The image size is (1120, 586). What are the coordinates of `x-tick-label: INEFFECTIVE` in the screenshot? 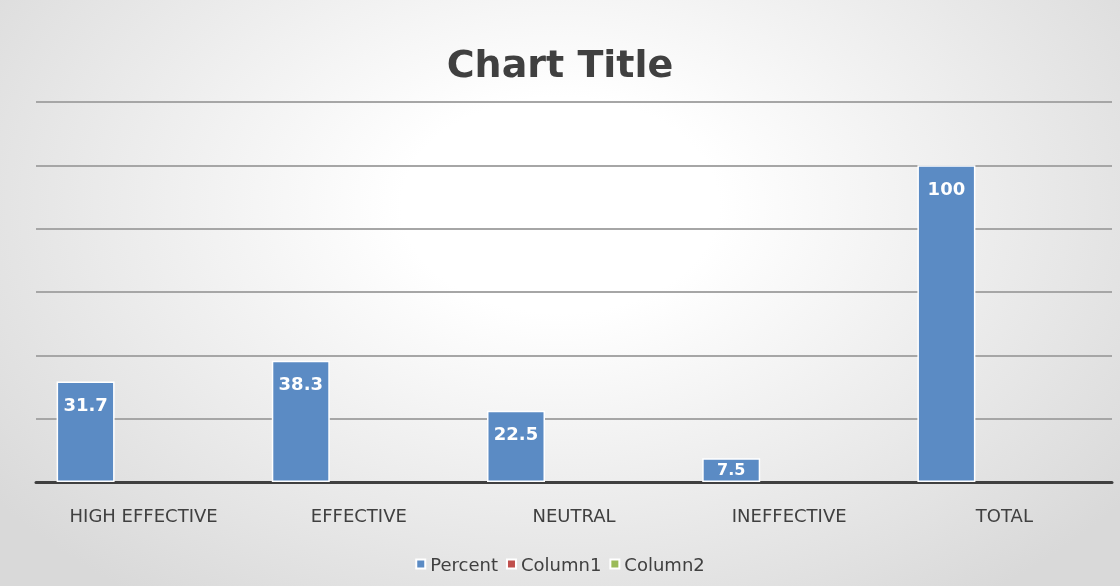 It's located at (789, 515).